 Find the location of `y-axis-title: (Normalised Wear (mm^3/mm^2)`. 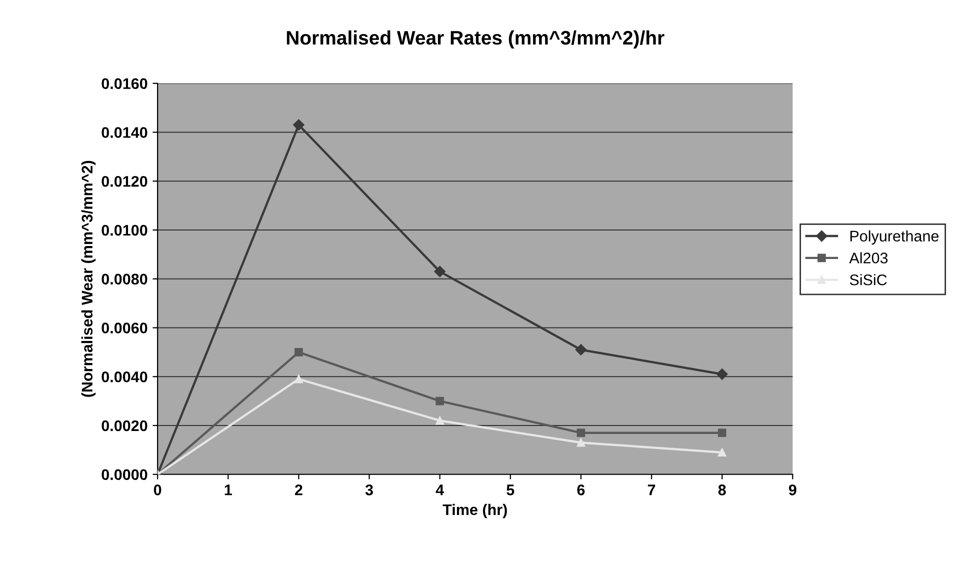

y-axis-title: (Normalised Wear (mm^3/mm^2) is located at coordinates (88, 278).